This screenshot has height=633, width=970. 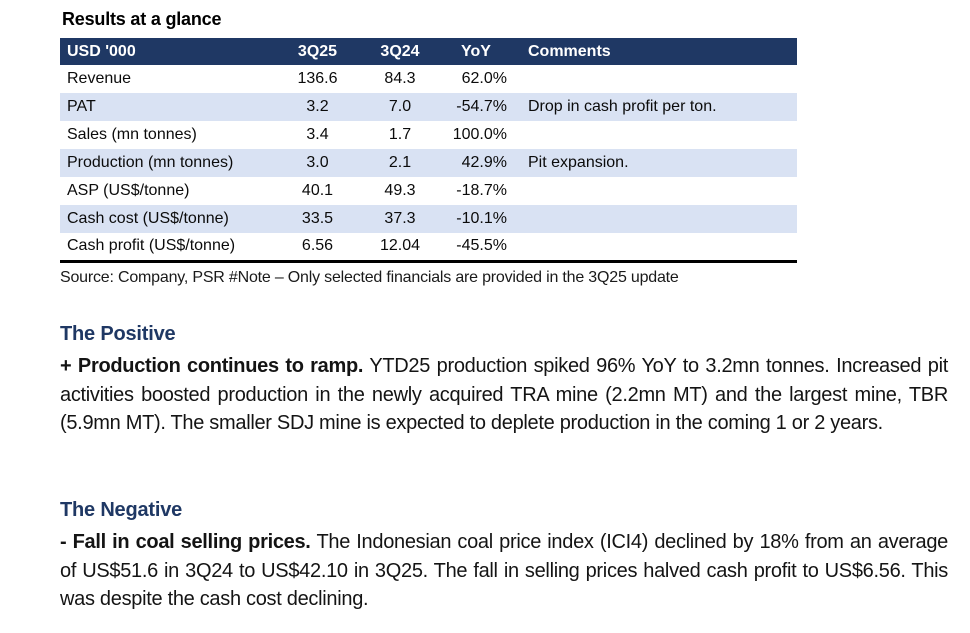 I want to click on metric-label: Sales (mn tonnes), so click(x=132, y=134).